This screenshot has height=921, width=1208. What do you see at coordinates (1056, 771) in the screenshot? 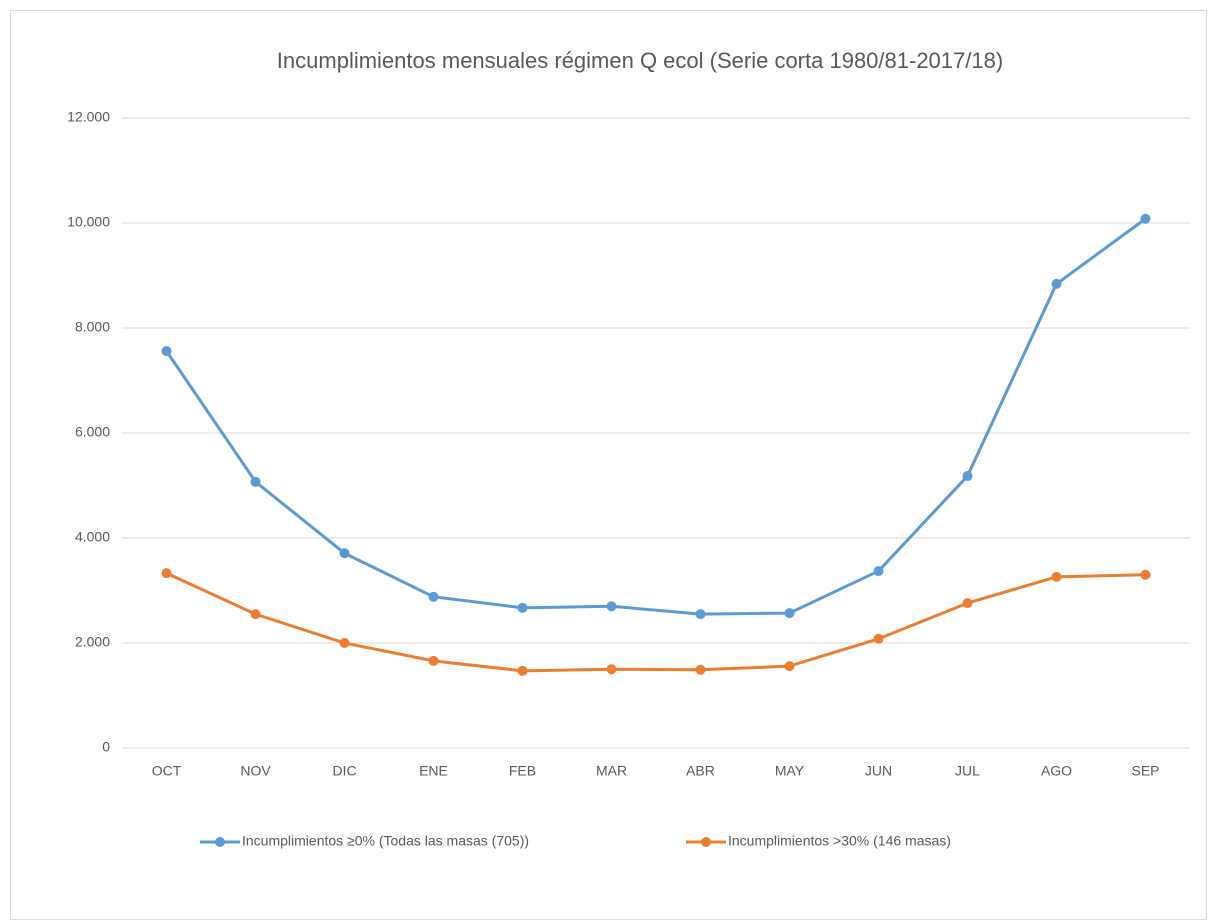
I see `x-tick-label: AGO` at bounding box center [1056, 771].